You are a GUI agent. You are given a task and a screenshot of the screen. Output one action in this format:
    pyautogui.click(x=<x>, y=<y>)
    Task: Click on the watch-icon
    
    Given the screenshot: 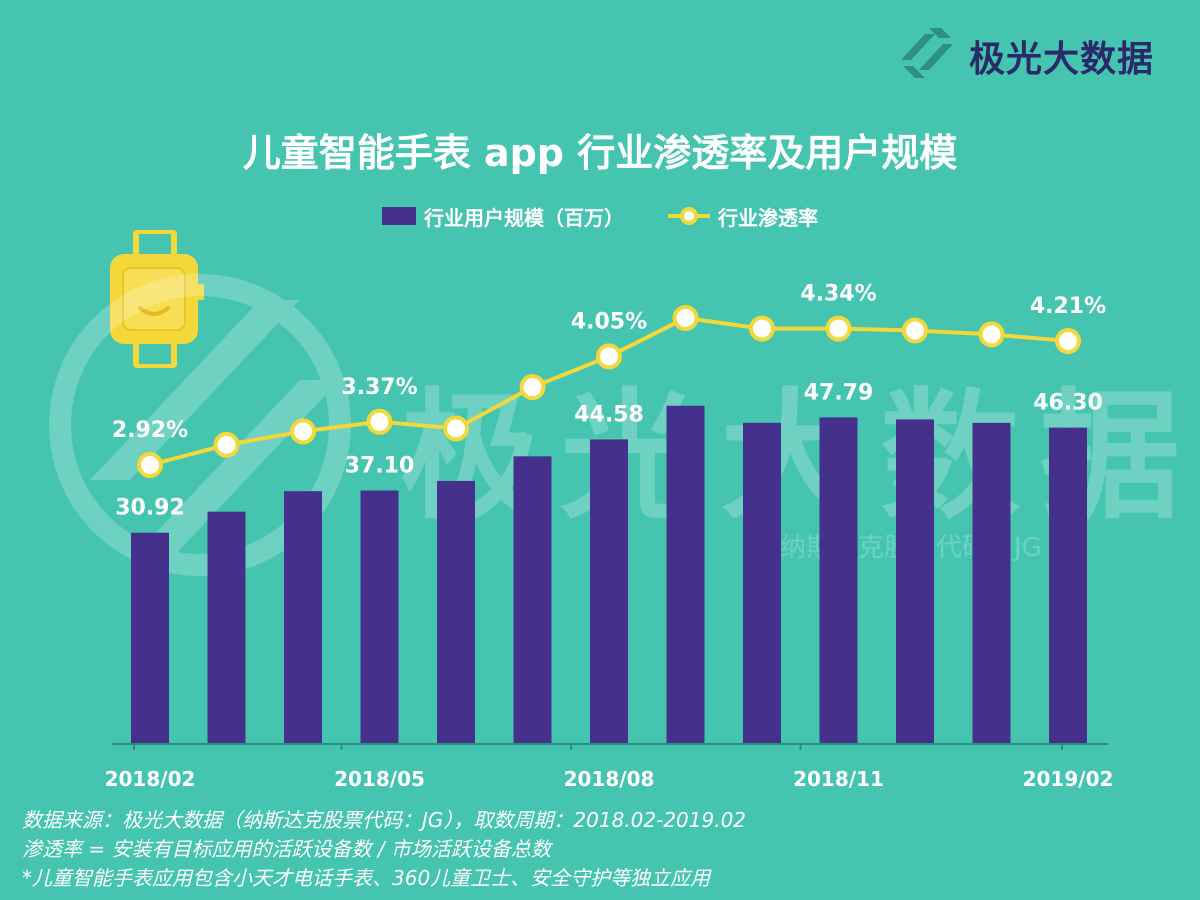 What is the action you would take?
    pyautogui.click(x=157, y=299)
    